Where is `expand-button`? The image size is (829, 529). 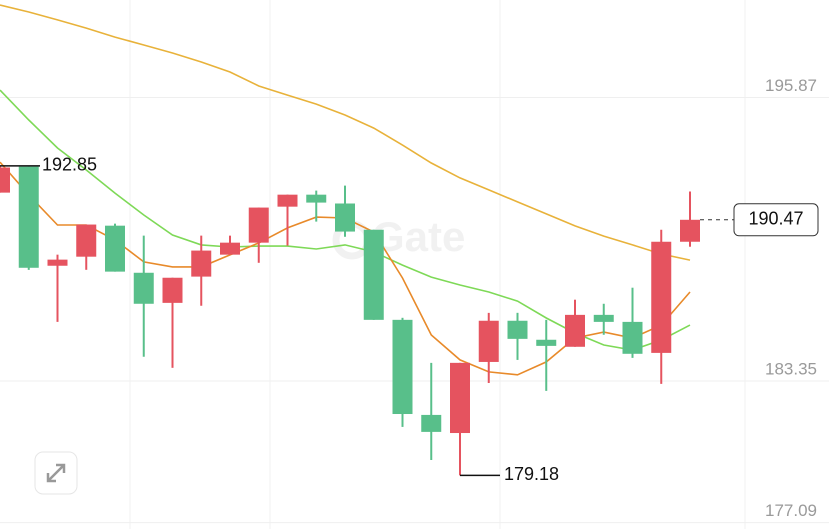
expand-button is located at coordinates (56, 473).